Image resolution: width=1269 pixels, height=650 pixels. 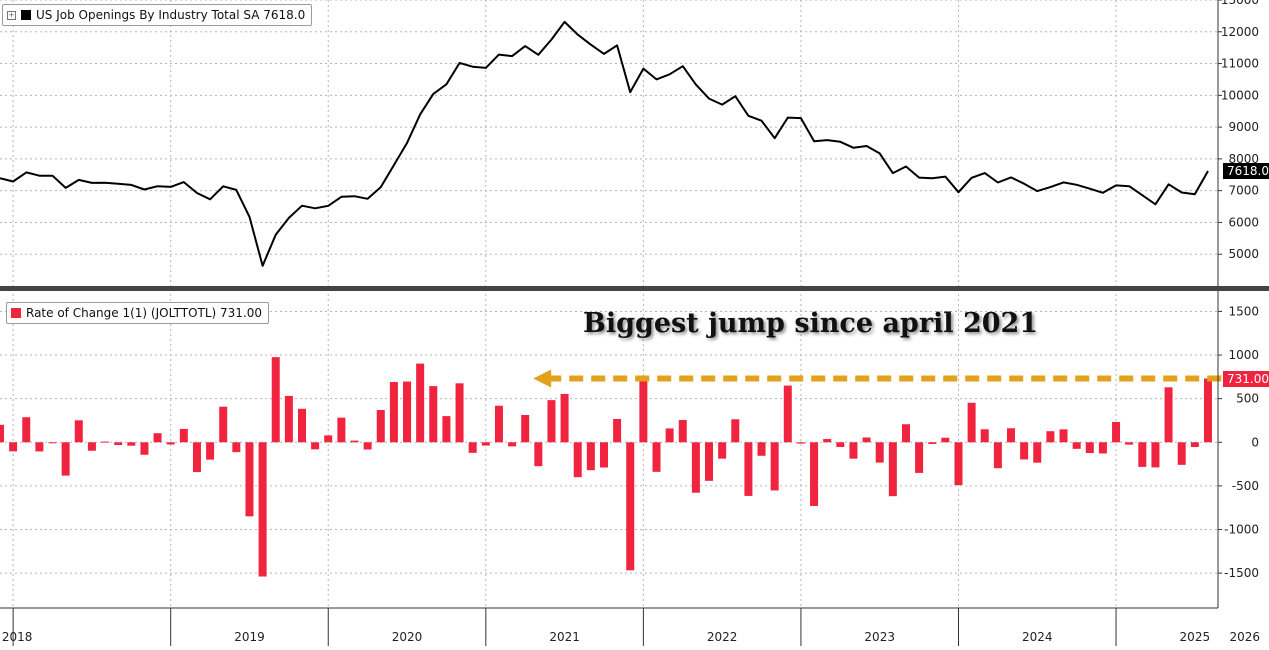 What do you see at coordinates (16, 313) in the screenshot?
I see `bar-swatch-icon` at bounding box center [16, 313].